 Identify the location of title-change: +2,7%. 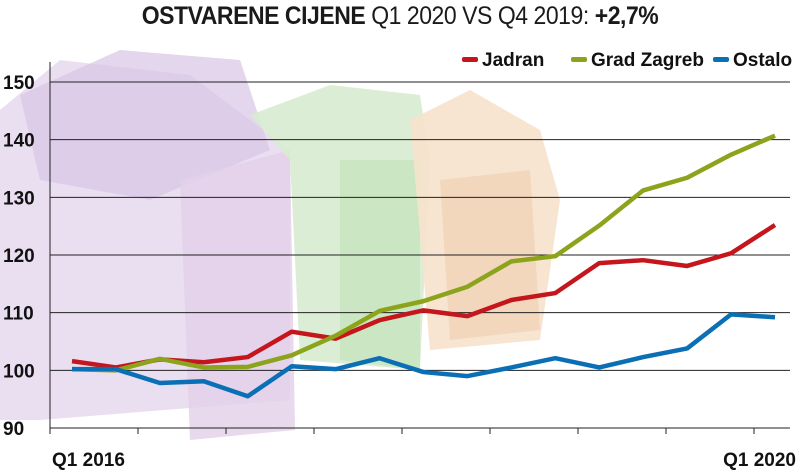
(626, 16).